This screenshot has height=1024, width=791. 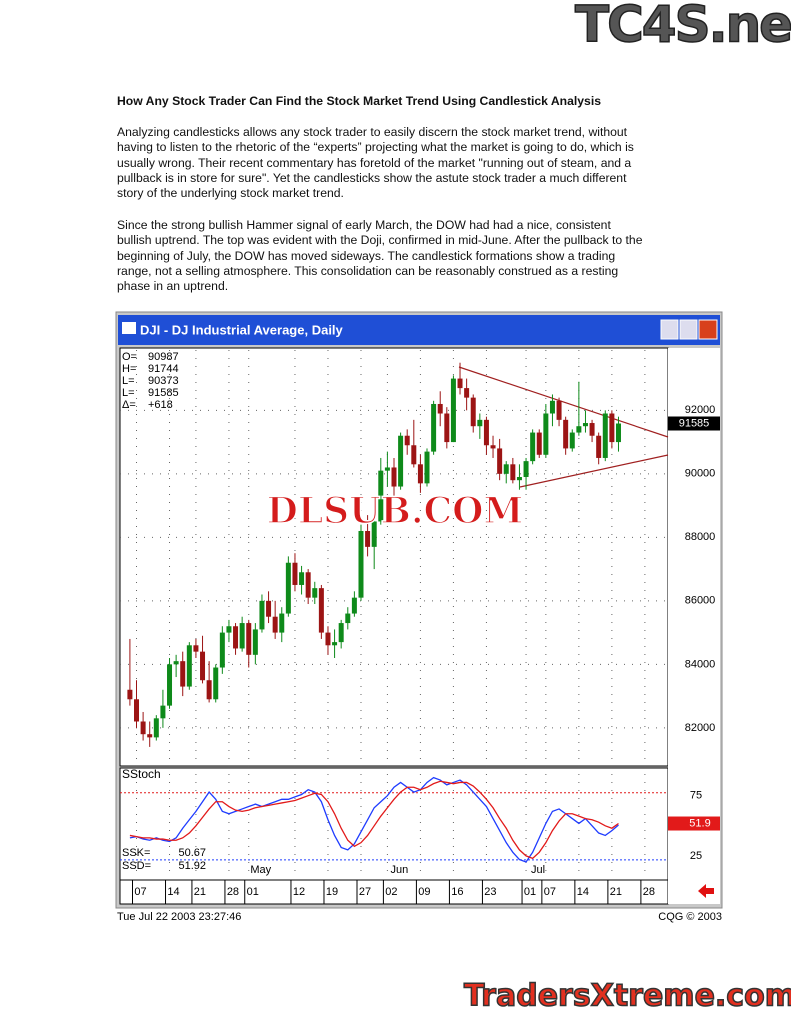 I want to click on y-tick-label: 84000, so click(x=700, y=664).